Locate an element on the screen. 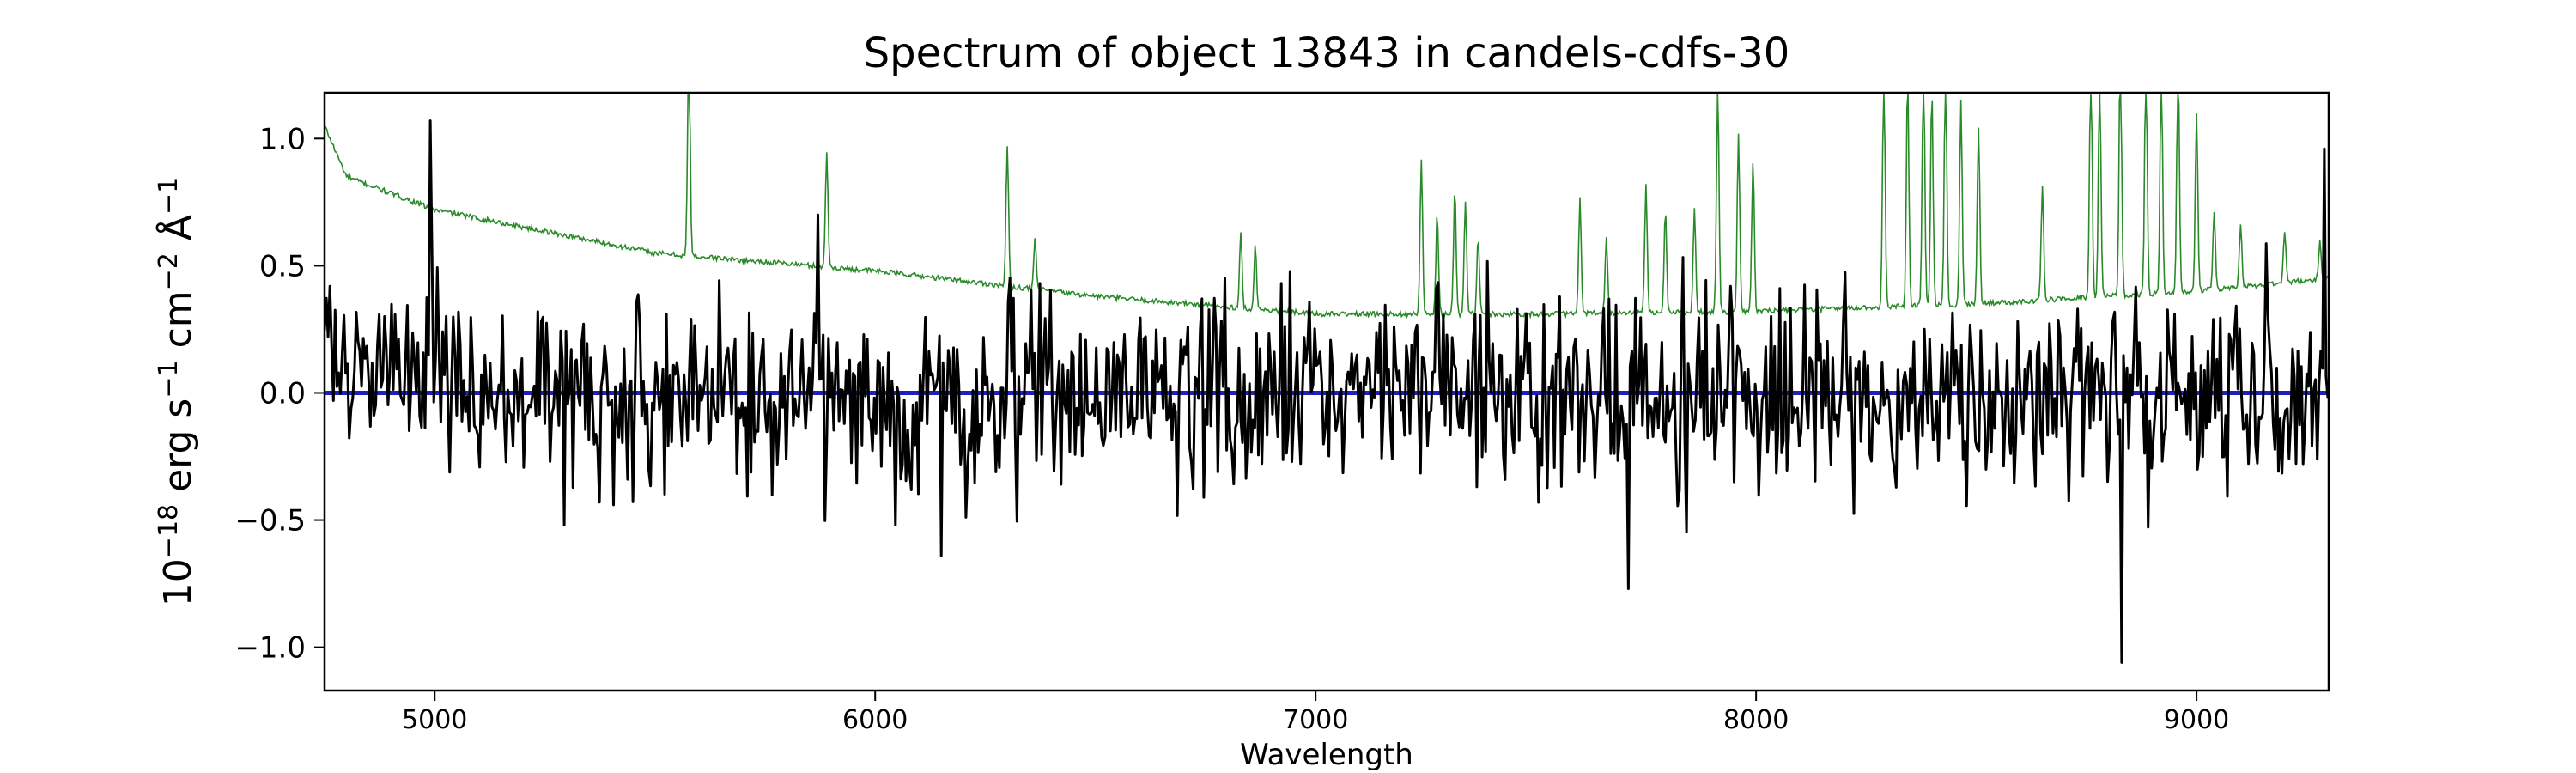 The height and width of the screenshot is (773, 2576). x-tick-label: 8000 is located at coordinates (1756, 720).